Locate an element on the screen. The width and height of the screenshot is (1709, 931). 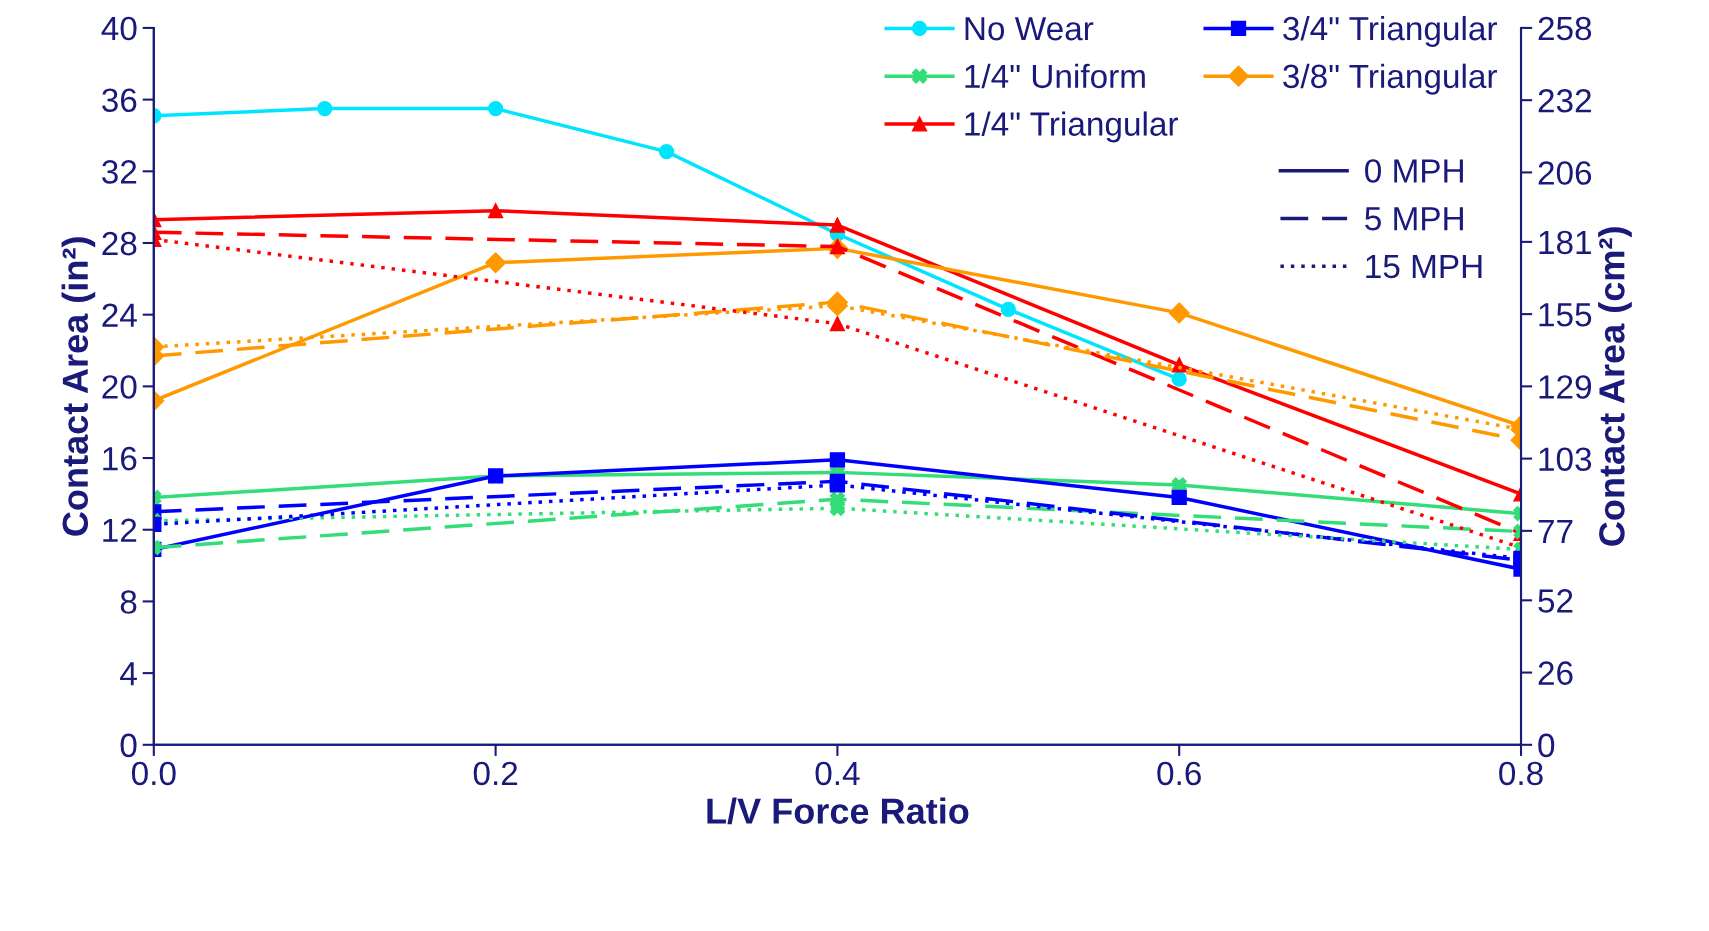
legend-label: No Wear is located at coordinates (1029, 29).